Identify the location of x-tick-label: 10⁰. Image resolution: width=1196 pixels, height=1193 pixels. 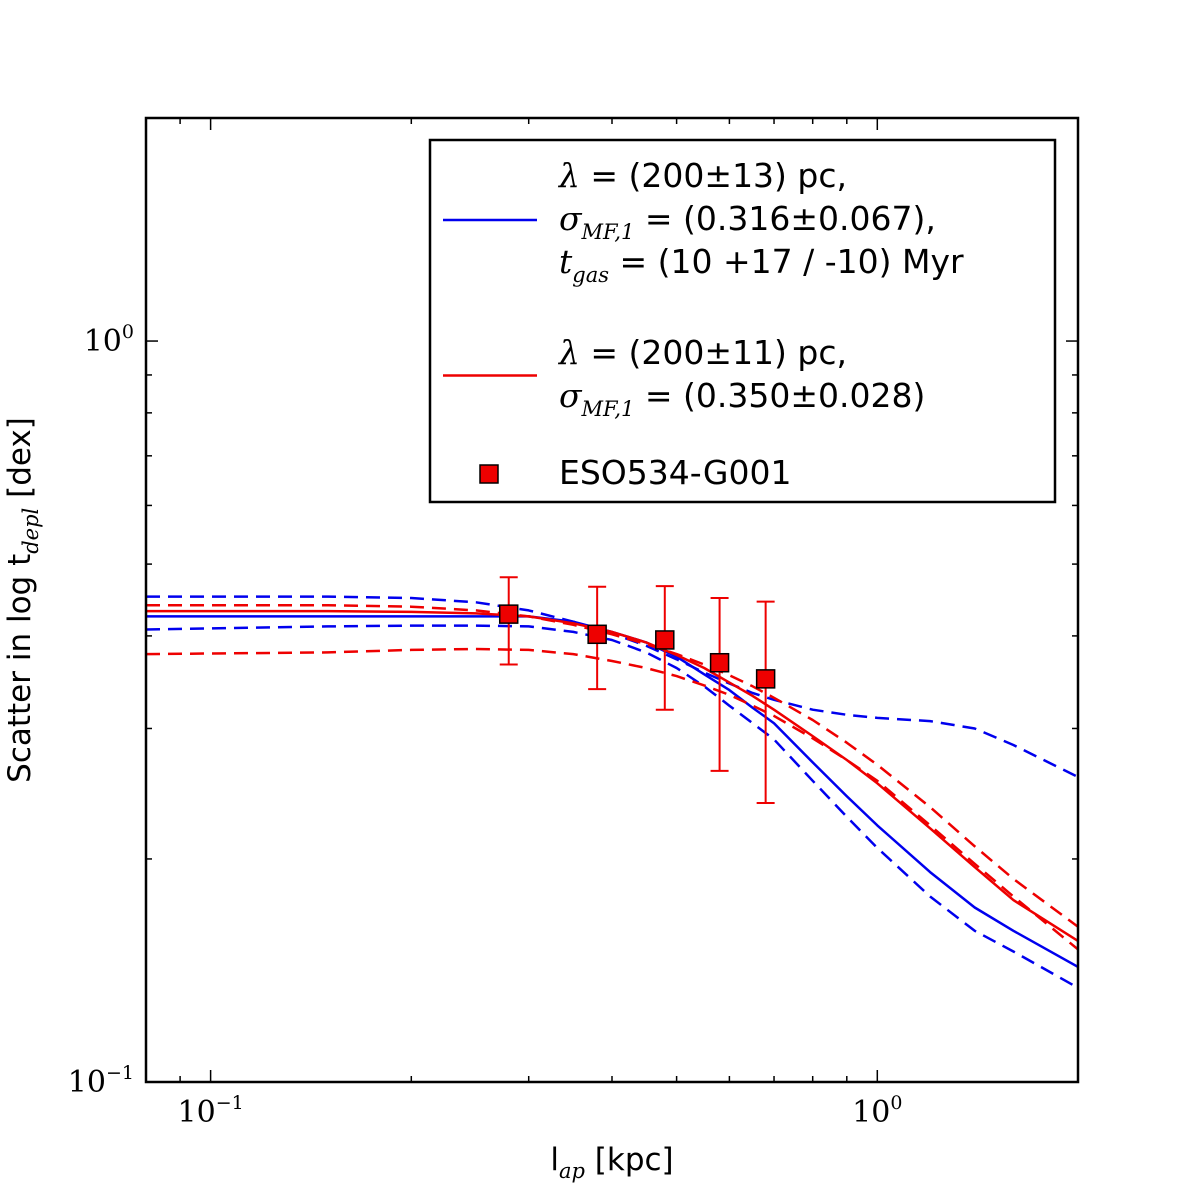
(877, 1111).